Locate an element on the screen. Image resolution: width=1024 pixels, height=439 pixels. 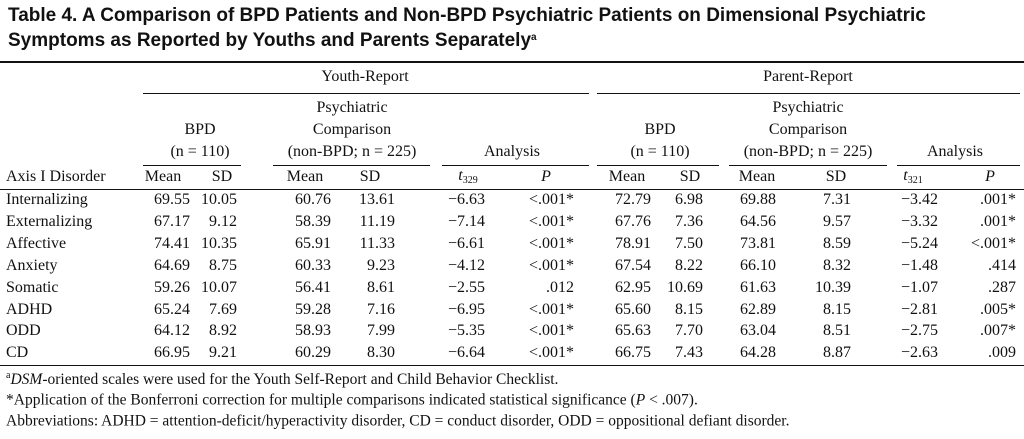
column-header-subscript: 321 is located at coordinates (915, 180).